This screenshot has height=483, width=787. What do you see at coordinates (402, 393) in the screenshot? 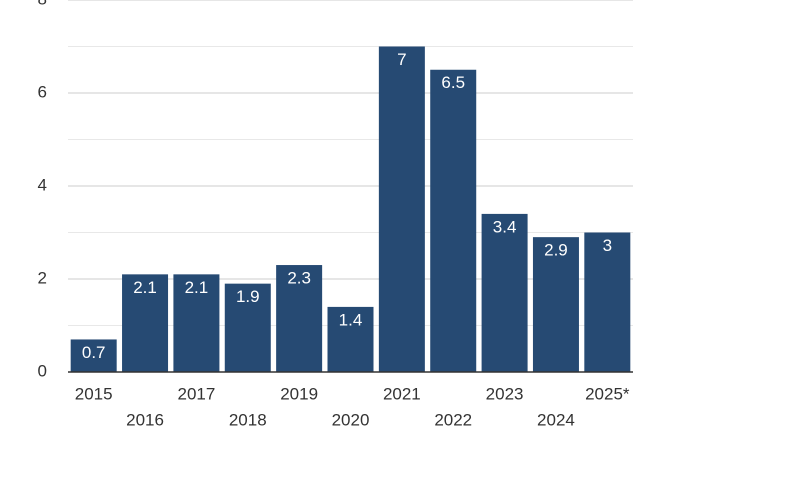
I see `x-tick-label: 2021` at bounding box center [402, 393].